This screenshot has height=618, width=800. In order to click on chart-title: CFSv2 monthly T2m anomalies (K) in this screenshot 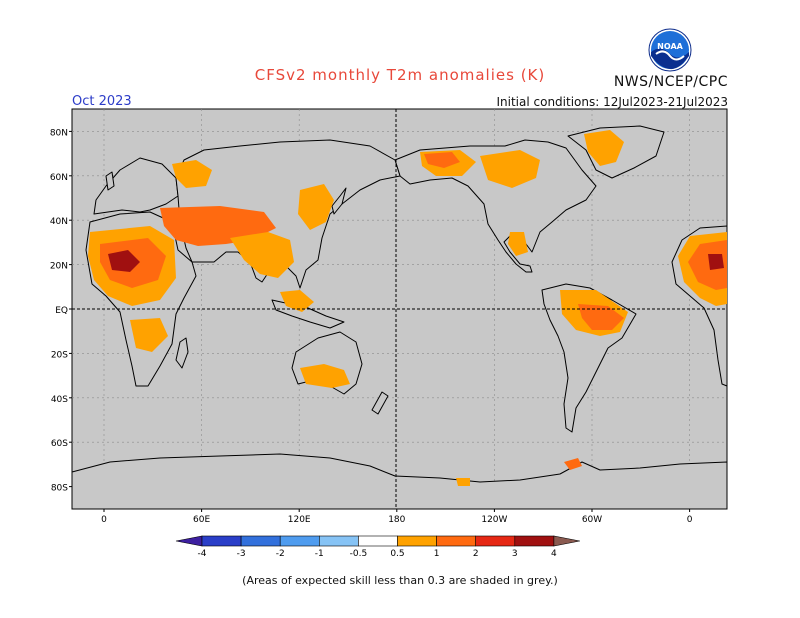, I will do `click(400, 75)`.